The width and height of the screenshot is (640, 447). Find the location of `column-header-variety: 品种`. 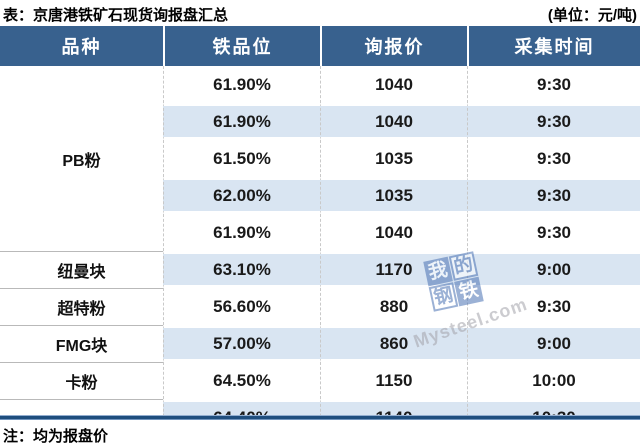

column-header-variety: 品种 is located at coordinates (81, 47).